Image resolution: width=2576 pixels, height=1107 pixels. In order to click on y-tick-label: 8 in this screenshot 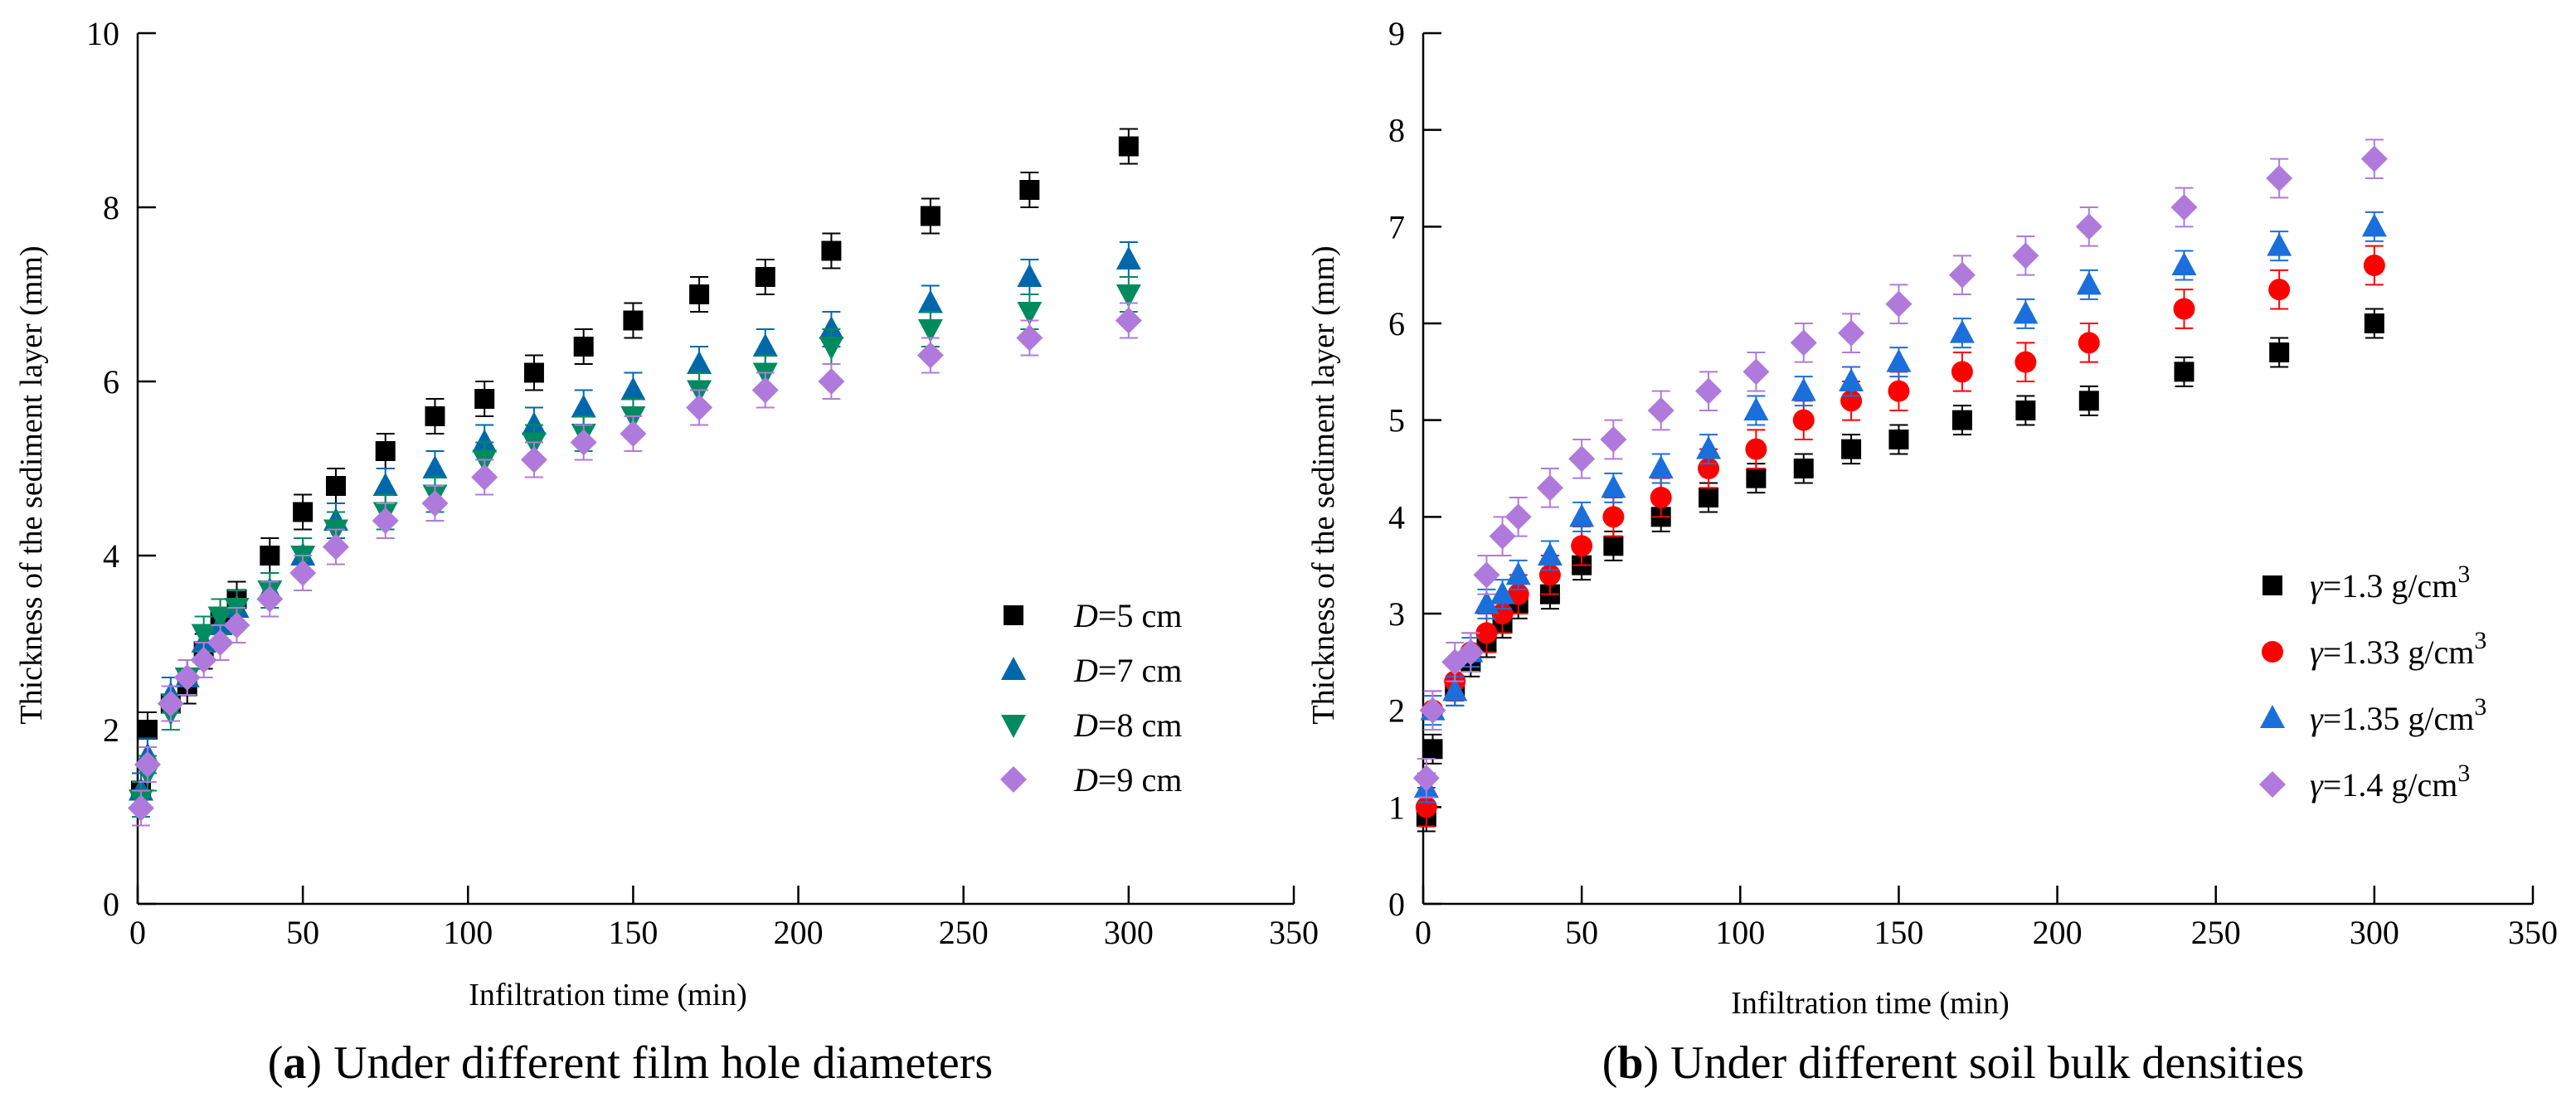, I will do `click(111, 207)`.